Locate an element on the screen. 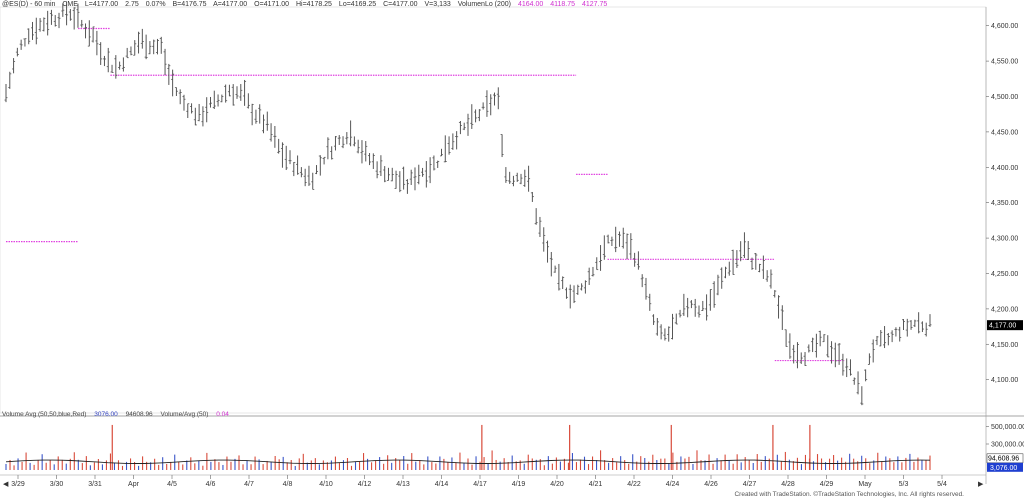  volume-tick-label: 300,000.00 is located at coordinates (1007, 445).